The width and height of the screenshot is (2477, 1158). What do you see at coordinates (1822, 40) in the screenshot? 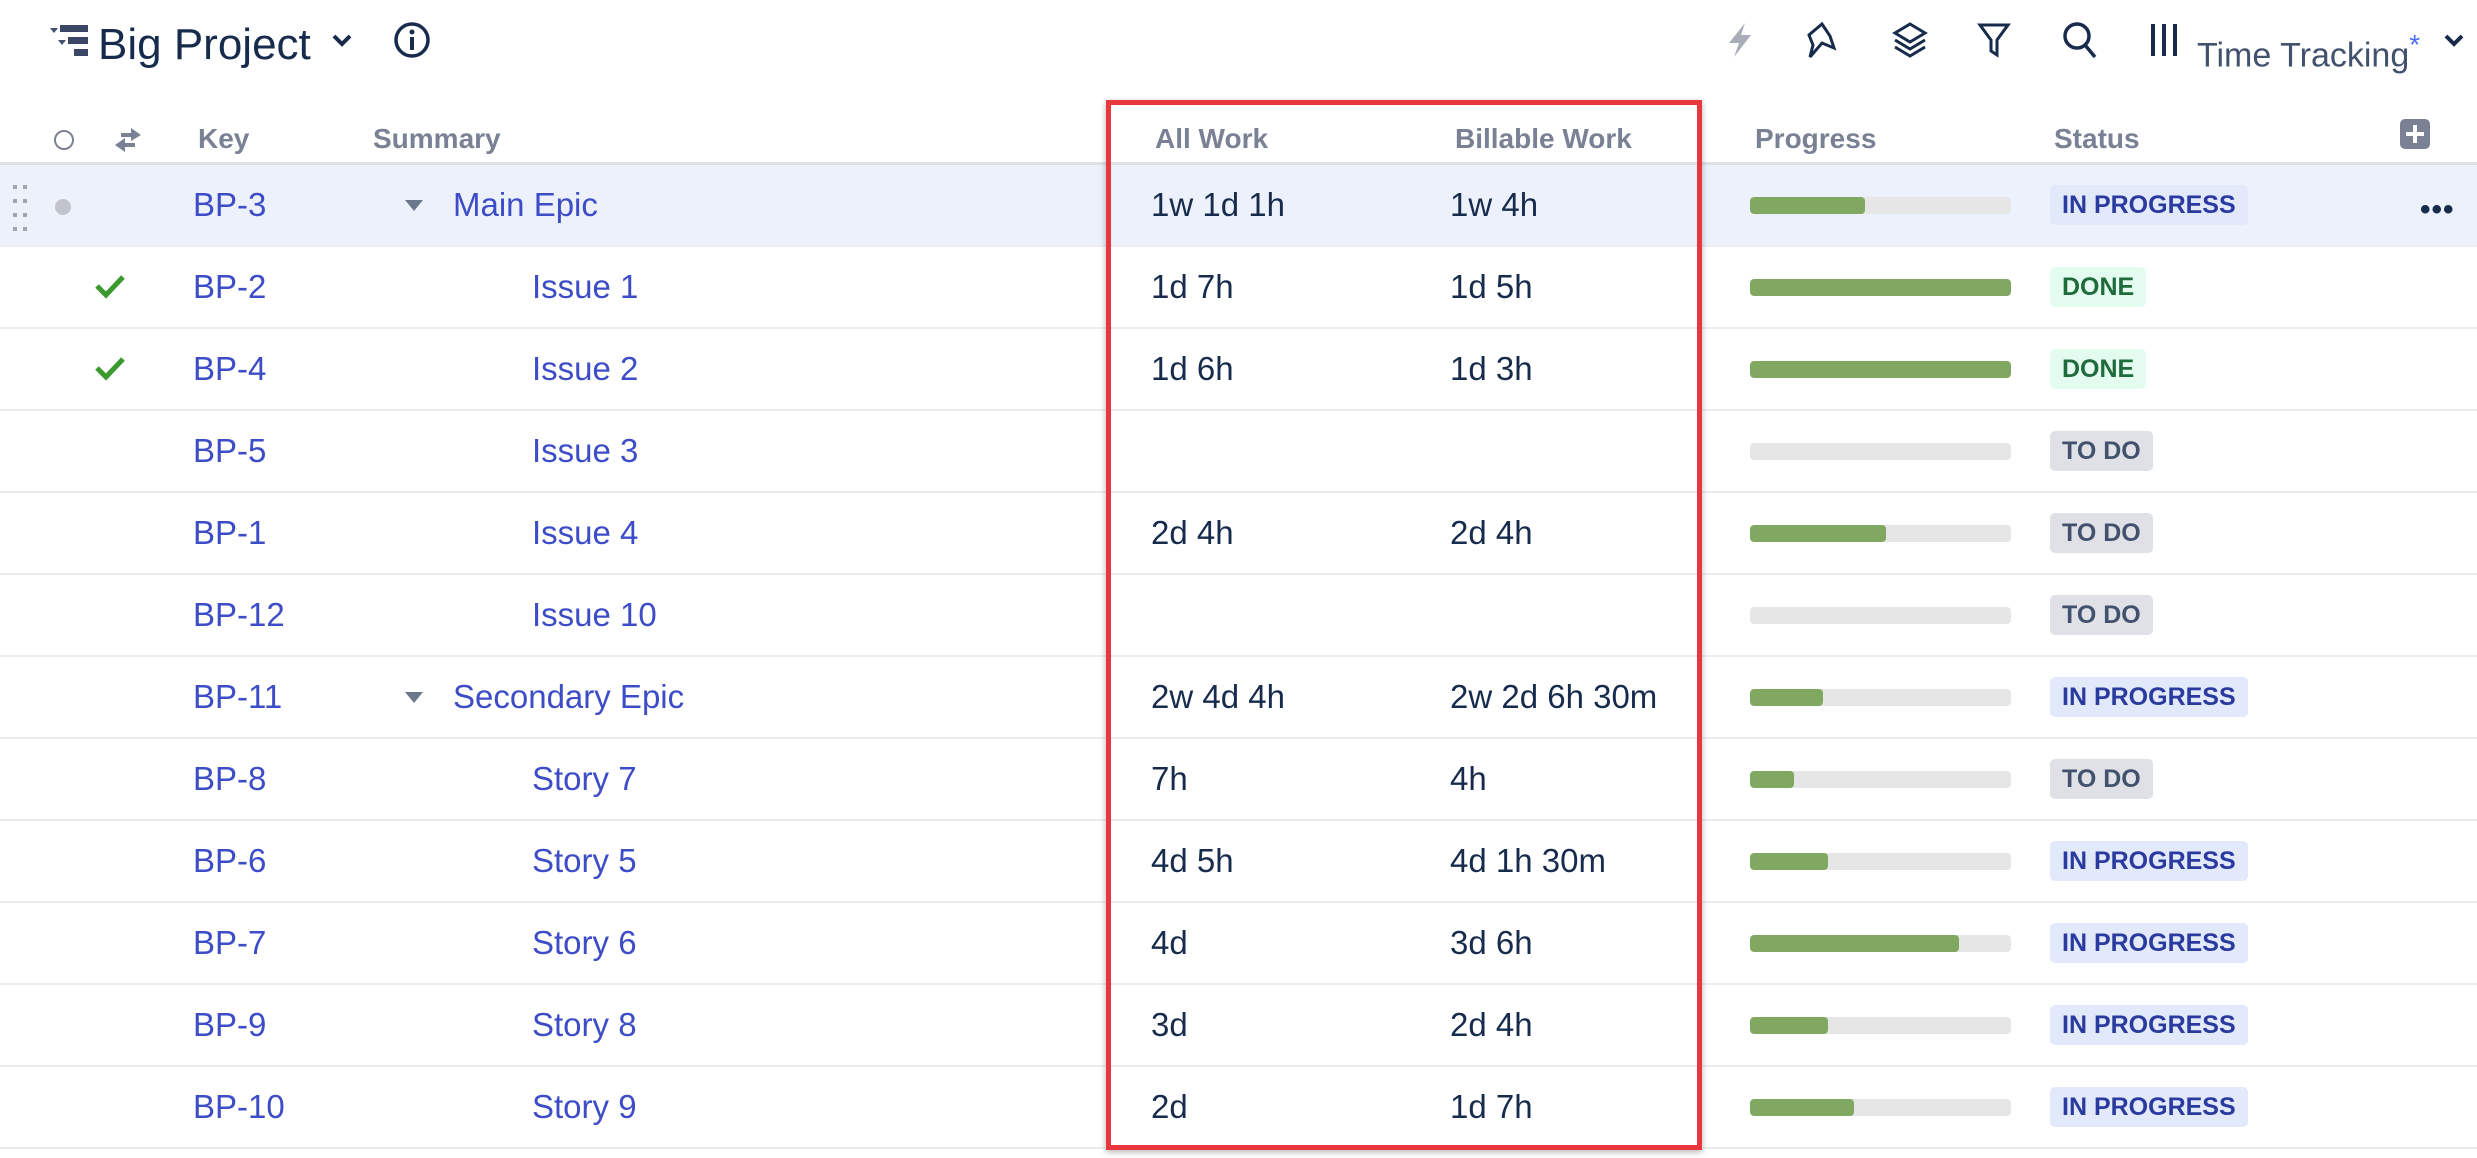
I see `pin-icon` at bounding box center [1822, 40].